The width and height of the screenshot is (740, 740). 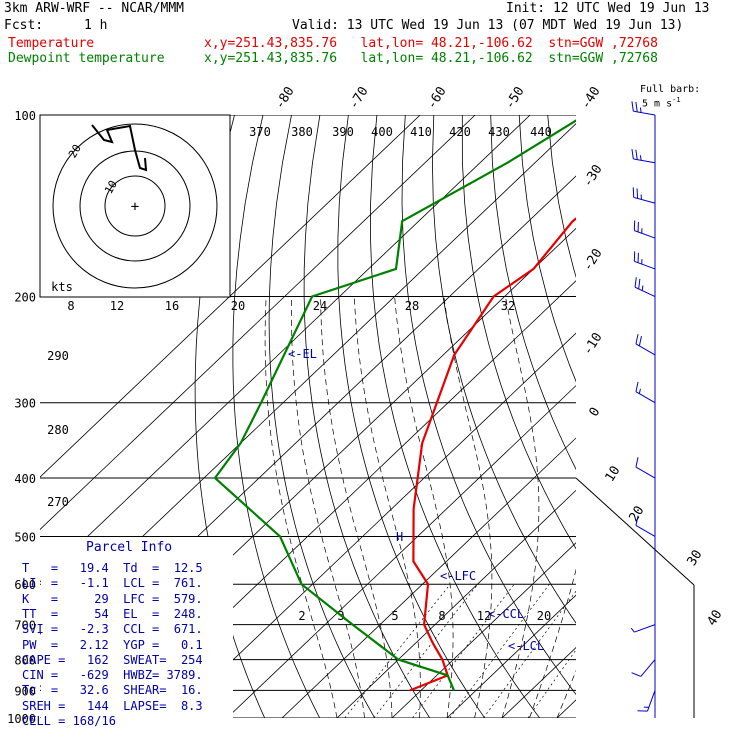 What do you see at coordinates (613, 474) in the screenshot?
I see `temperature-tick-label: 10` at bounding box center [613, 474].